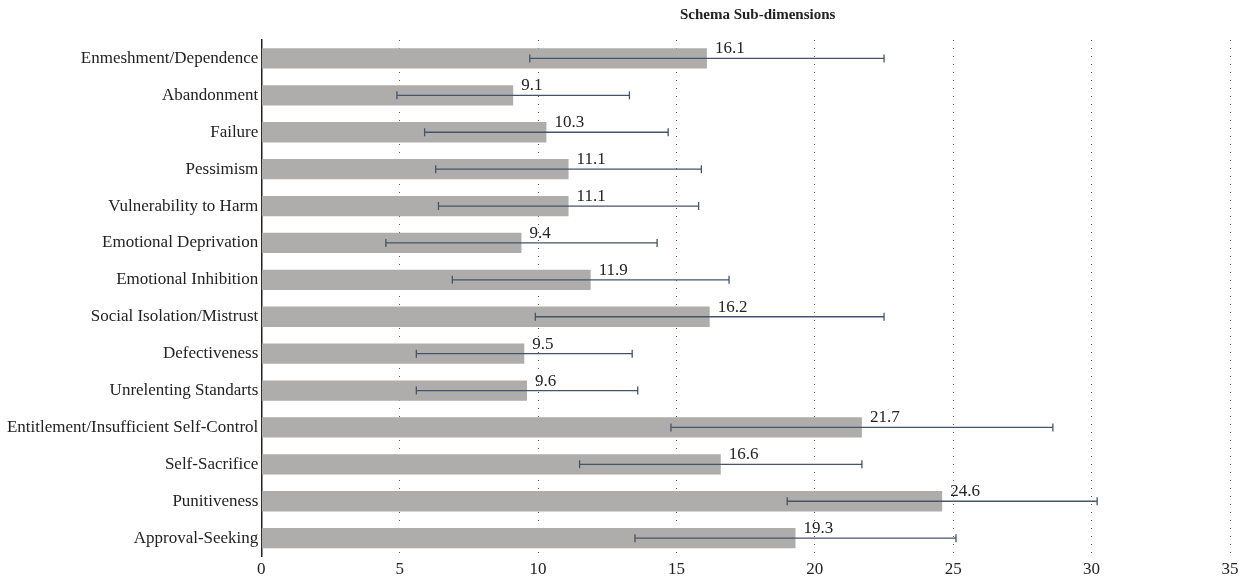 This screenshot has width=1246, height=587. What do you see at coordinates (211, 463) in the screenshot?
I see `y-tick-label: Self-Sacrifice` at bounding box center [211, 463].